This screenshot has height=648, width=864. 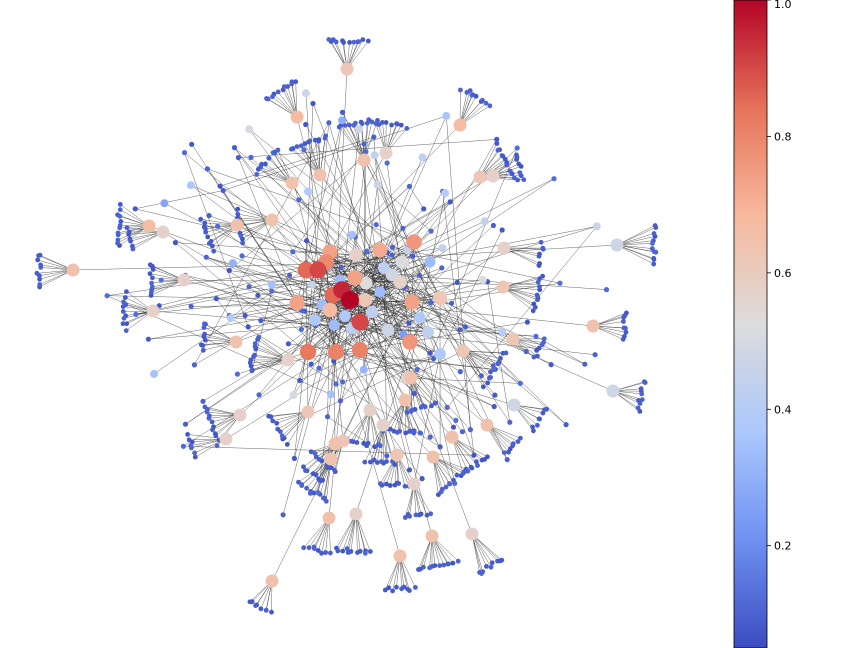 What do you see at coordinates (779, 276) in the screenshot?
I see `colorbar-ticks: 1.0 0.8 0.6 0.4 0.2` at bounding box center [779, 276].